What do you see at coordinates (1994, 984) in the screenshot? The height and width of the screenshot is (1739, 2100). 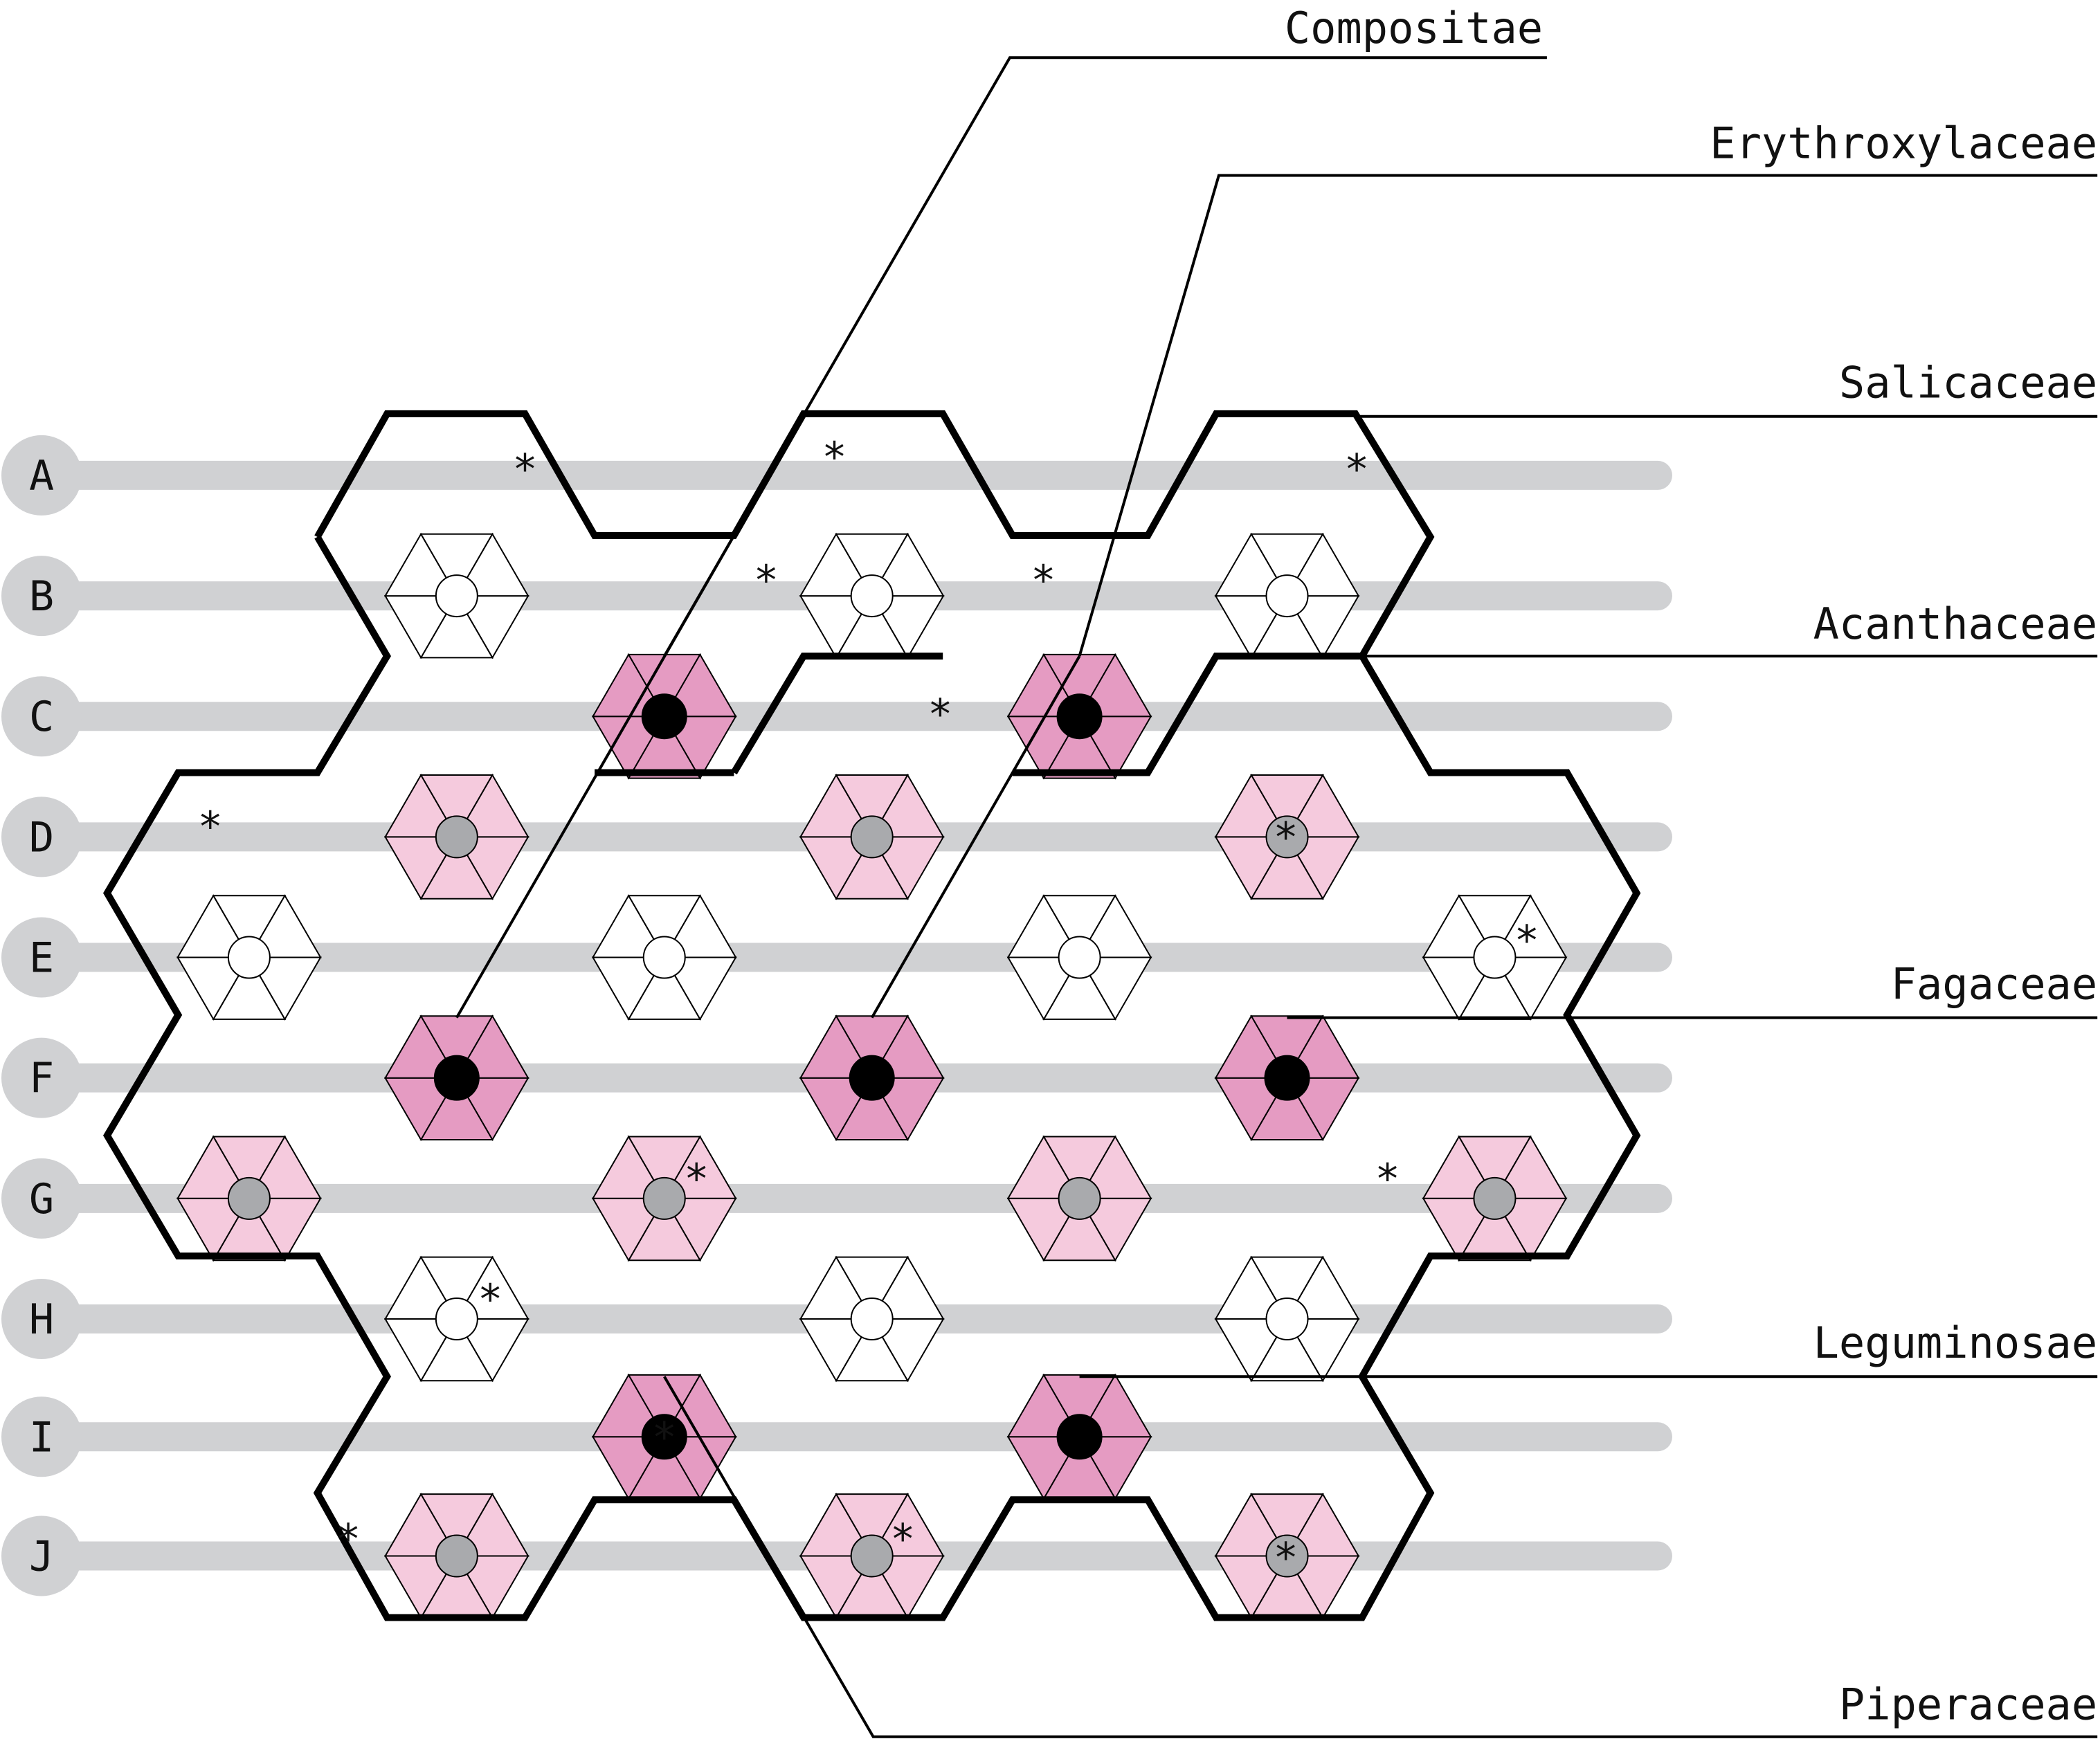 I see `family-label: Fagaceae` at bounding box center [1994, 984].